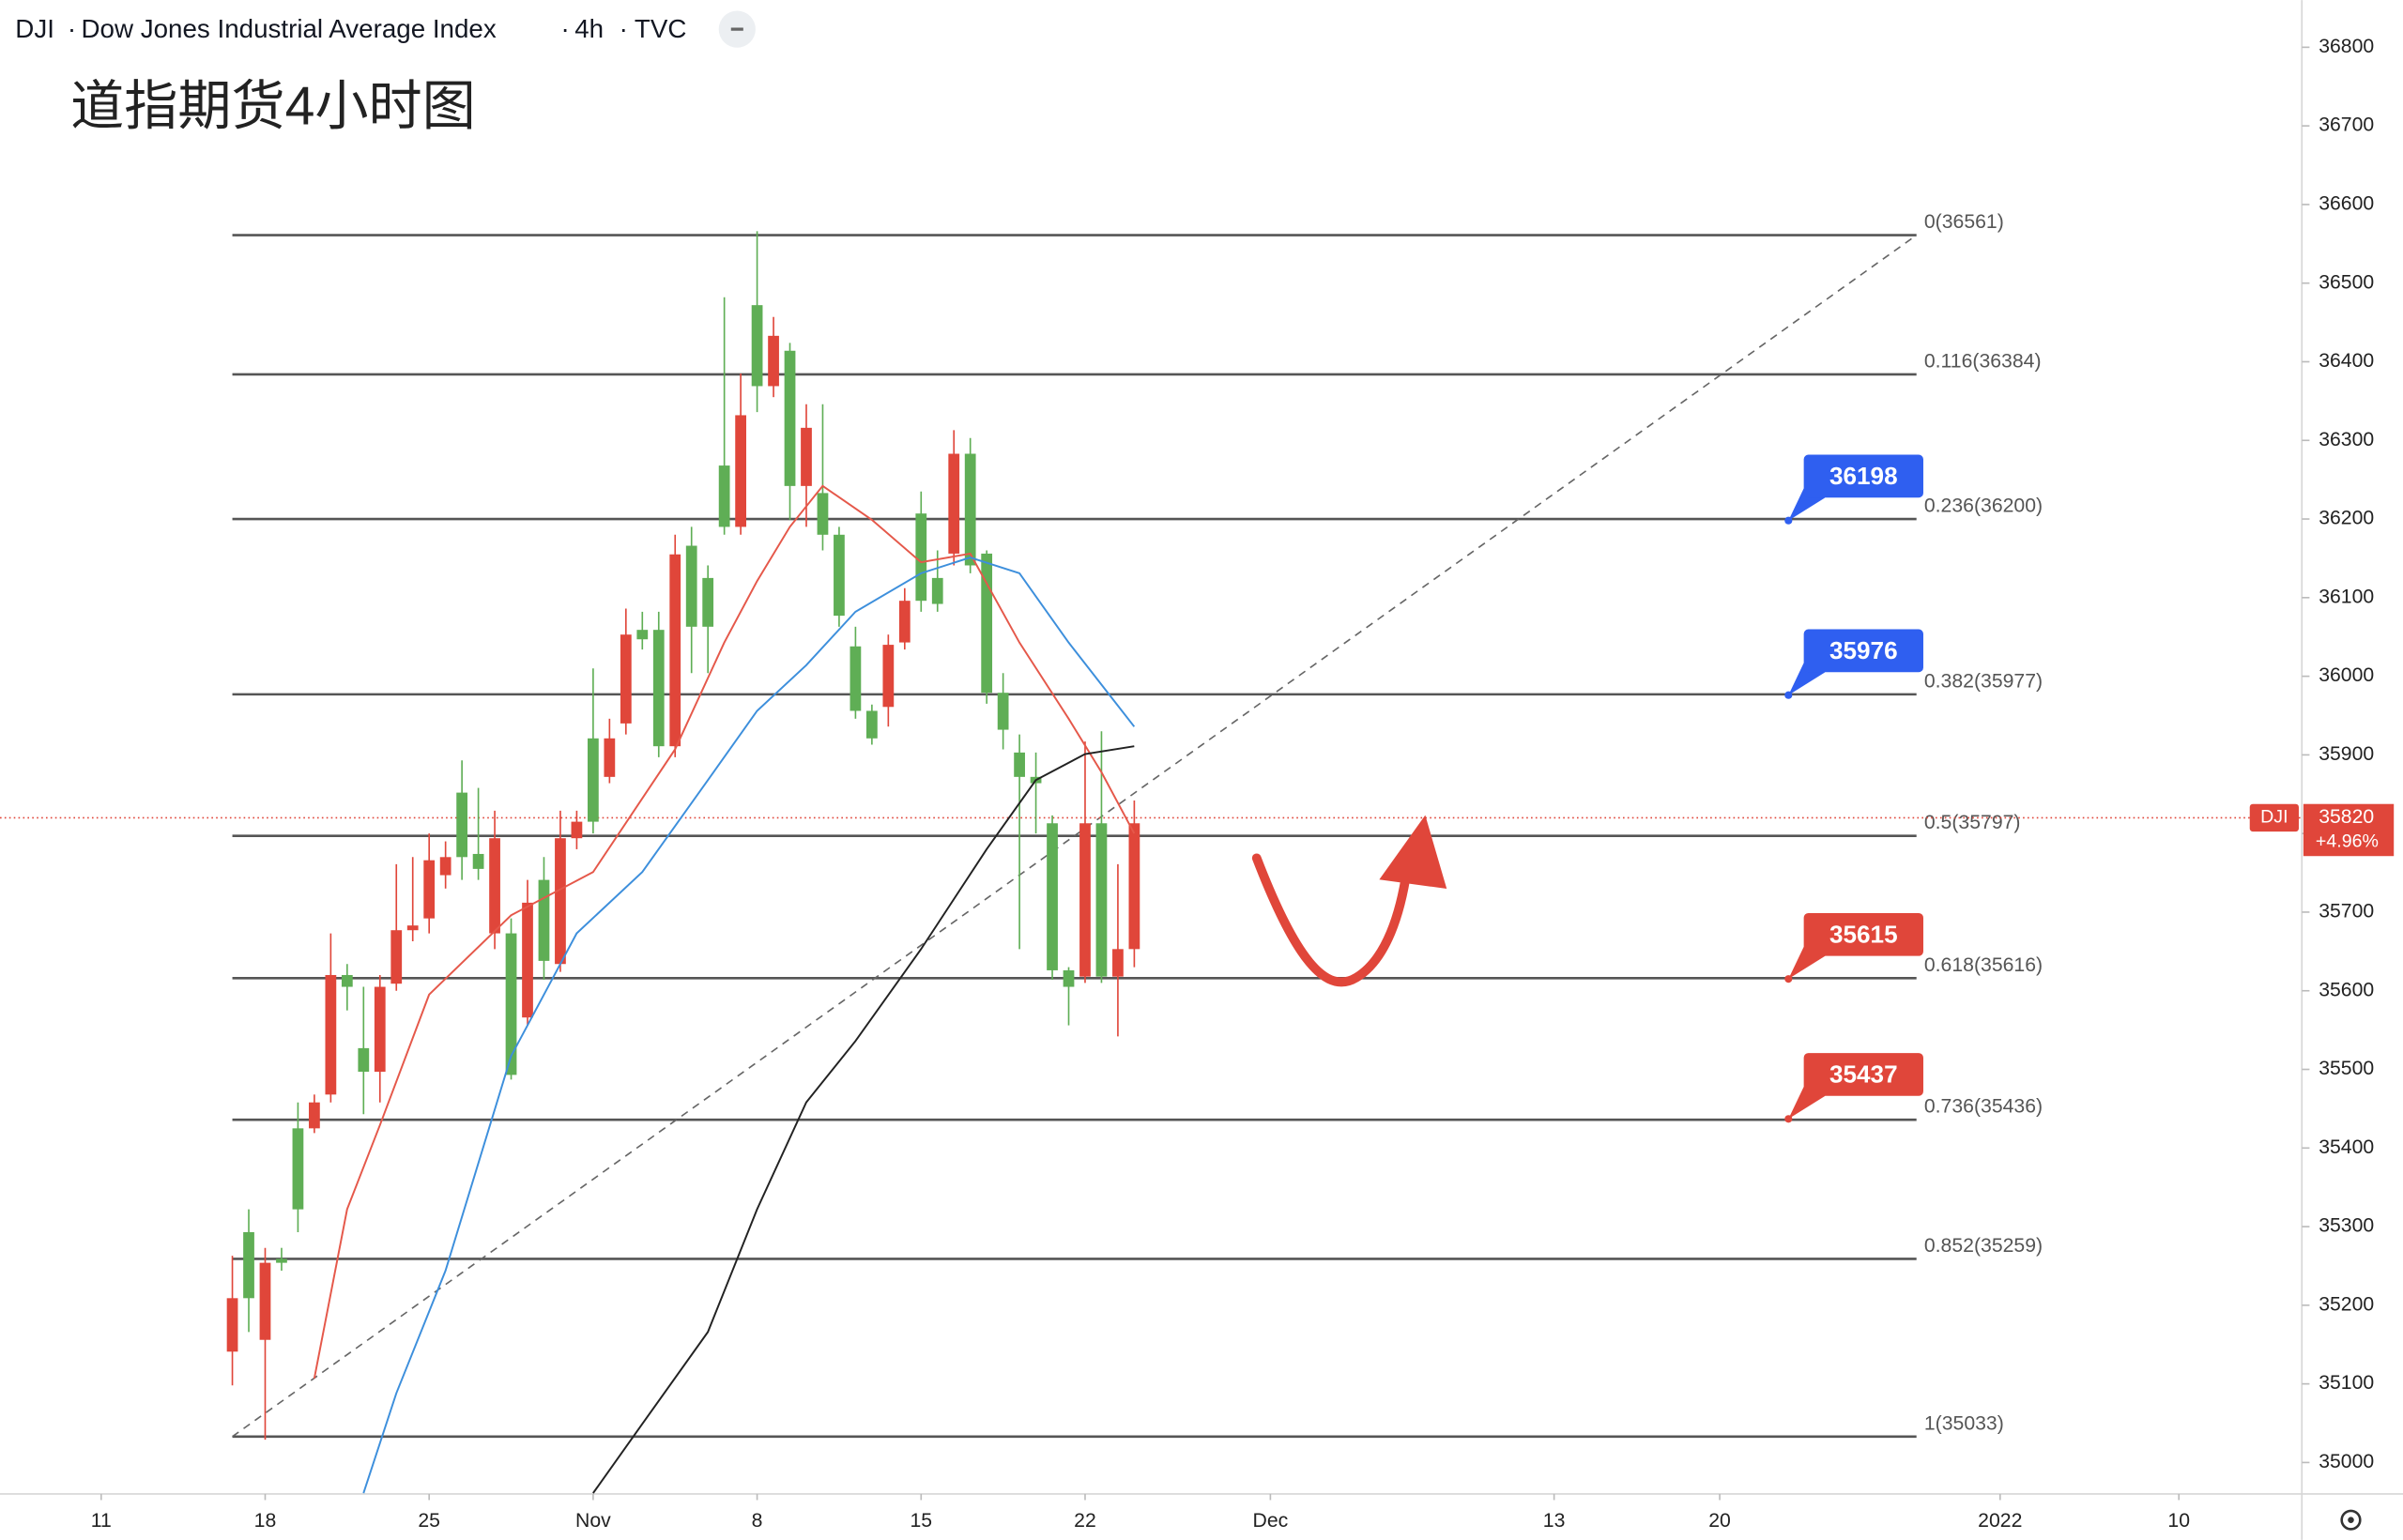 The width and height of the screenshot is (2403, 1540). What do you see at coordinates (1085, 1521) in the screenshot?
I see `x-tick-label: 22` at bounding box center [1085, 1521].